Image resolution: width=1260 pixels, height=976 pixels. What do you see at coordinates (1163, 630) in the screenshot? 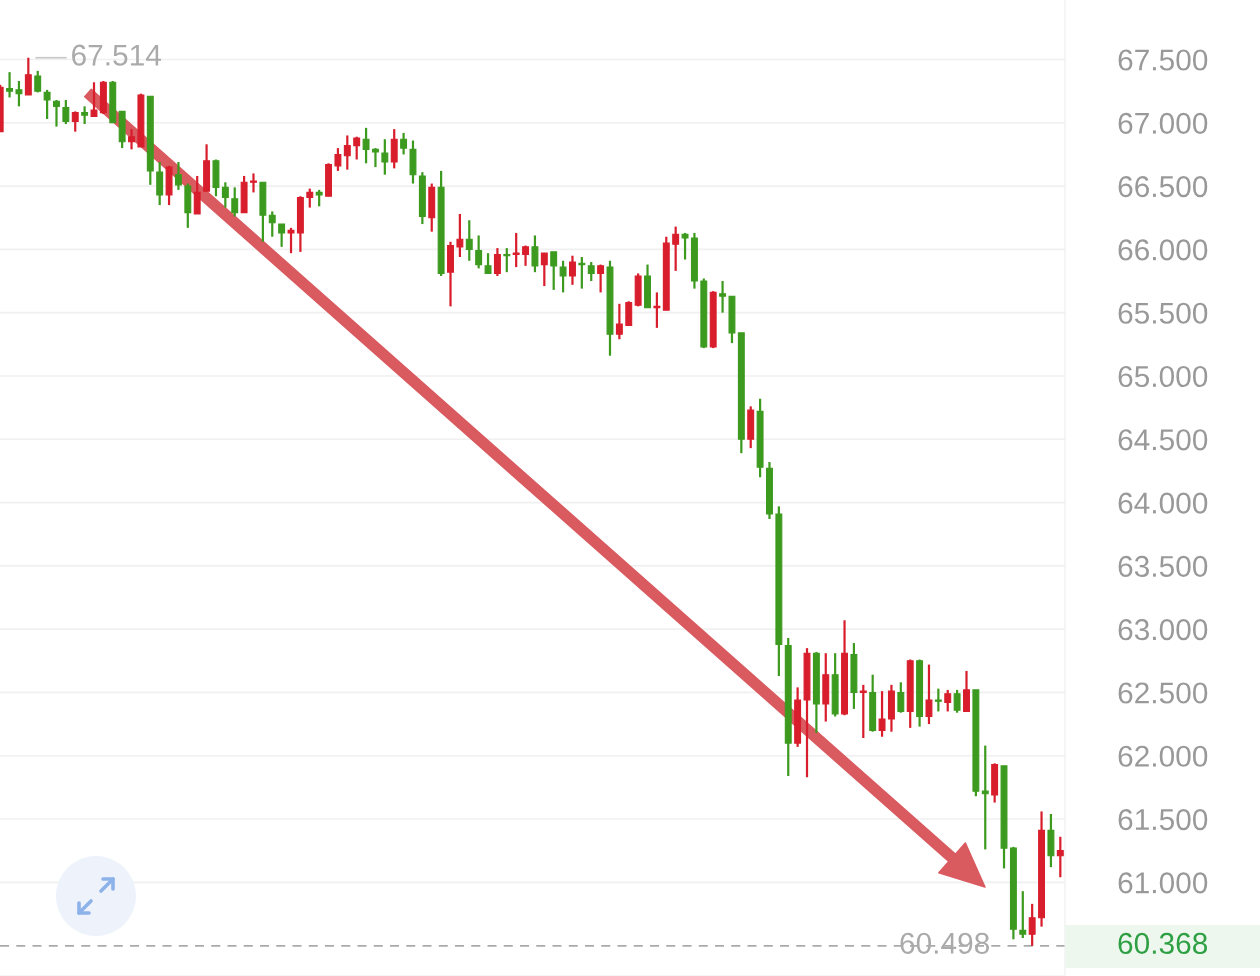
I see `y-tick-label: 63.000` at bounding box center [1163, 630].